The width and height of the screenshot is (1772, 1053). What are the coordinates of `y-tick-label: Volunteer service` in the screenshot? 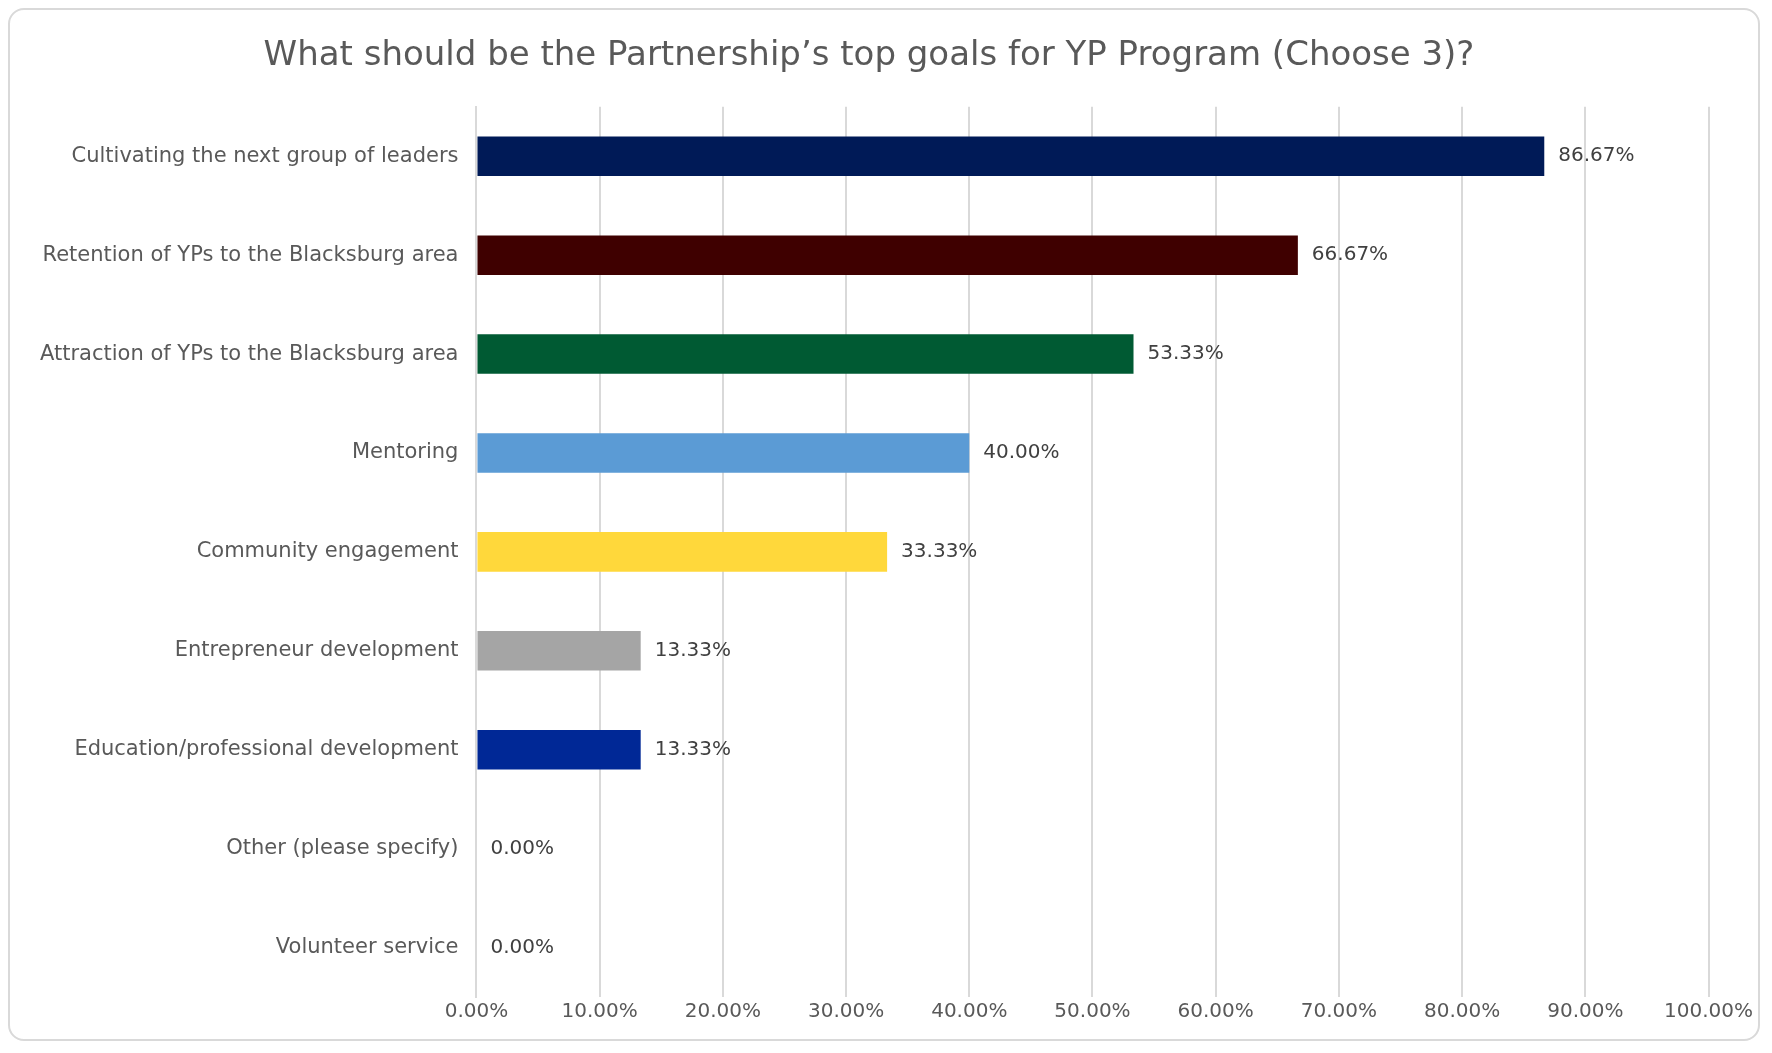 It's located at (367, 946).